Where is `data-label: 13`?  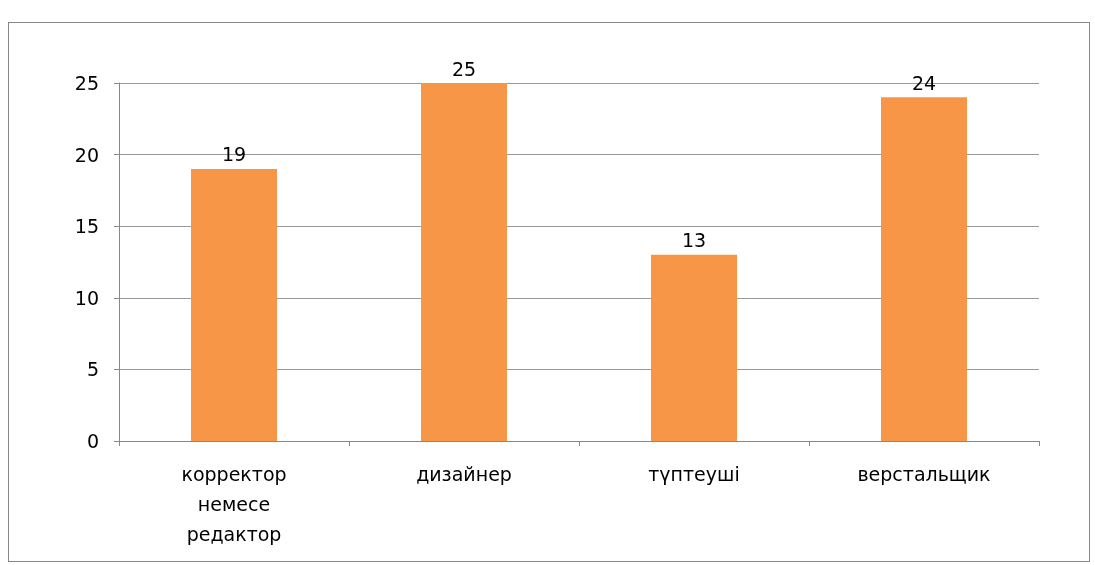 data-label: 13 is located at coordinates (694, 240).